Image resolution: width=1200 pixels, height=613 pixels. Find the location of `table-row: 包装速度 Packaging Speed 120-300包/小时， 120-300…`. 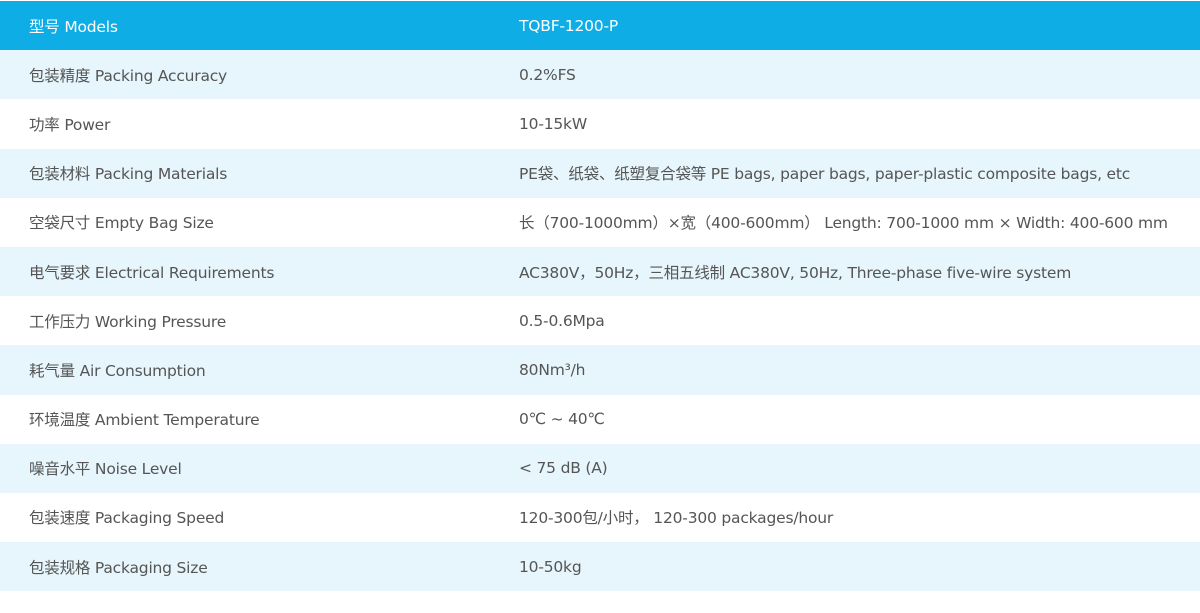

table-row: 包装速度 Packaging Speed 120-300包/小时， 120-300… is located at coordinates (600, 517).